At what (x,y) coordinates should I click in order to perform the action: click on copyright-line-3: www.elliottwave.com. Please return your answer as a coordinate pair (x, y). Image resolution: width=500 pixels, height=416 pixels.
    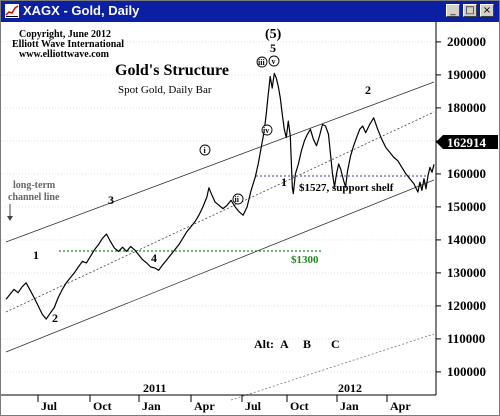
    Looking at the image, I should click on (64, 54).